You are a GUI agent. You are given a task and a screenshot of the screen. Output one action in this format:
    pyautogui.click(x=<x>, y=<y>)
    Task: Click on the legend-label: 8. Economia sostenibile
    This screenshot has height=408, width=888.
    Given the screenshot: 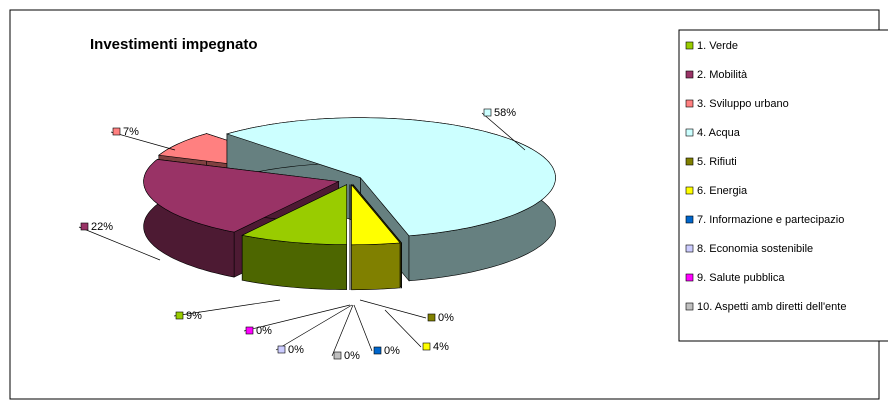 What is the action you would take?
    pyautogui.click(x=755, y=249)
    